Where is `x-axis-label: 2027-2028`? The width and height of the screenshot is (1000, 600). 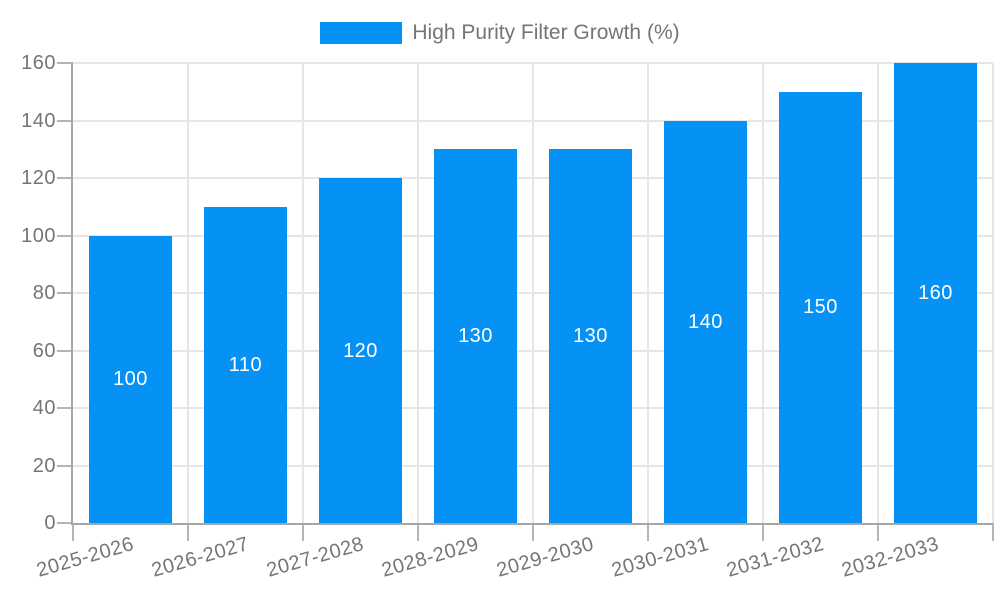 x-axis-label: 2027-2028 is located at coordinates (315, 557).